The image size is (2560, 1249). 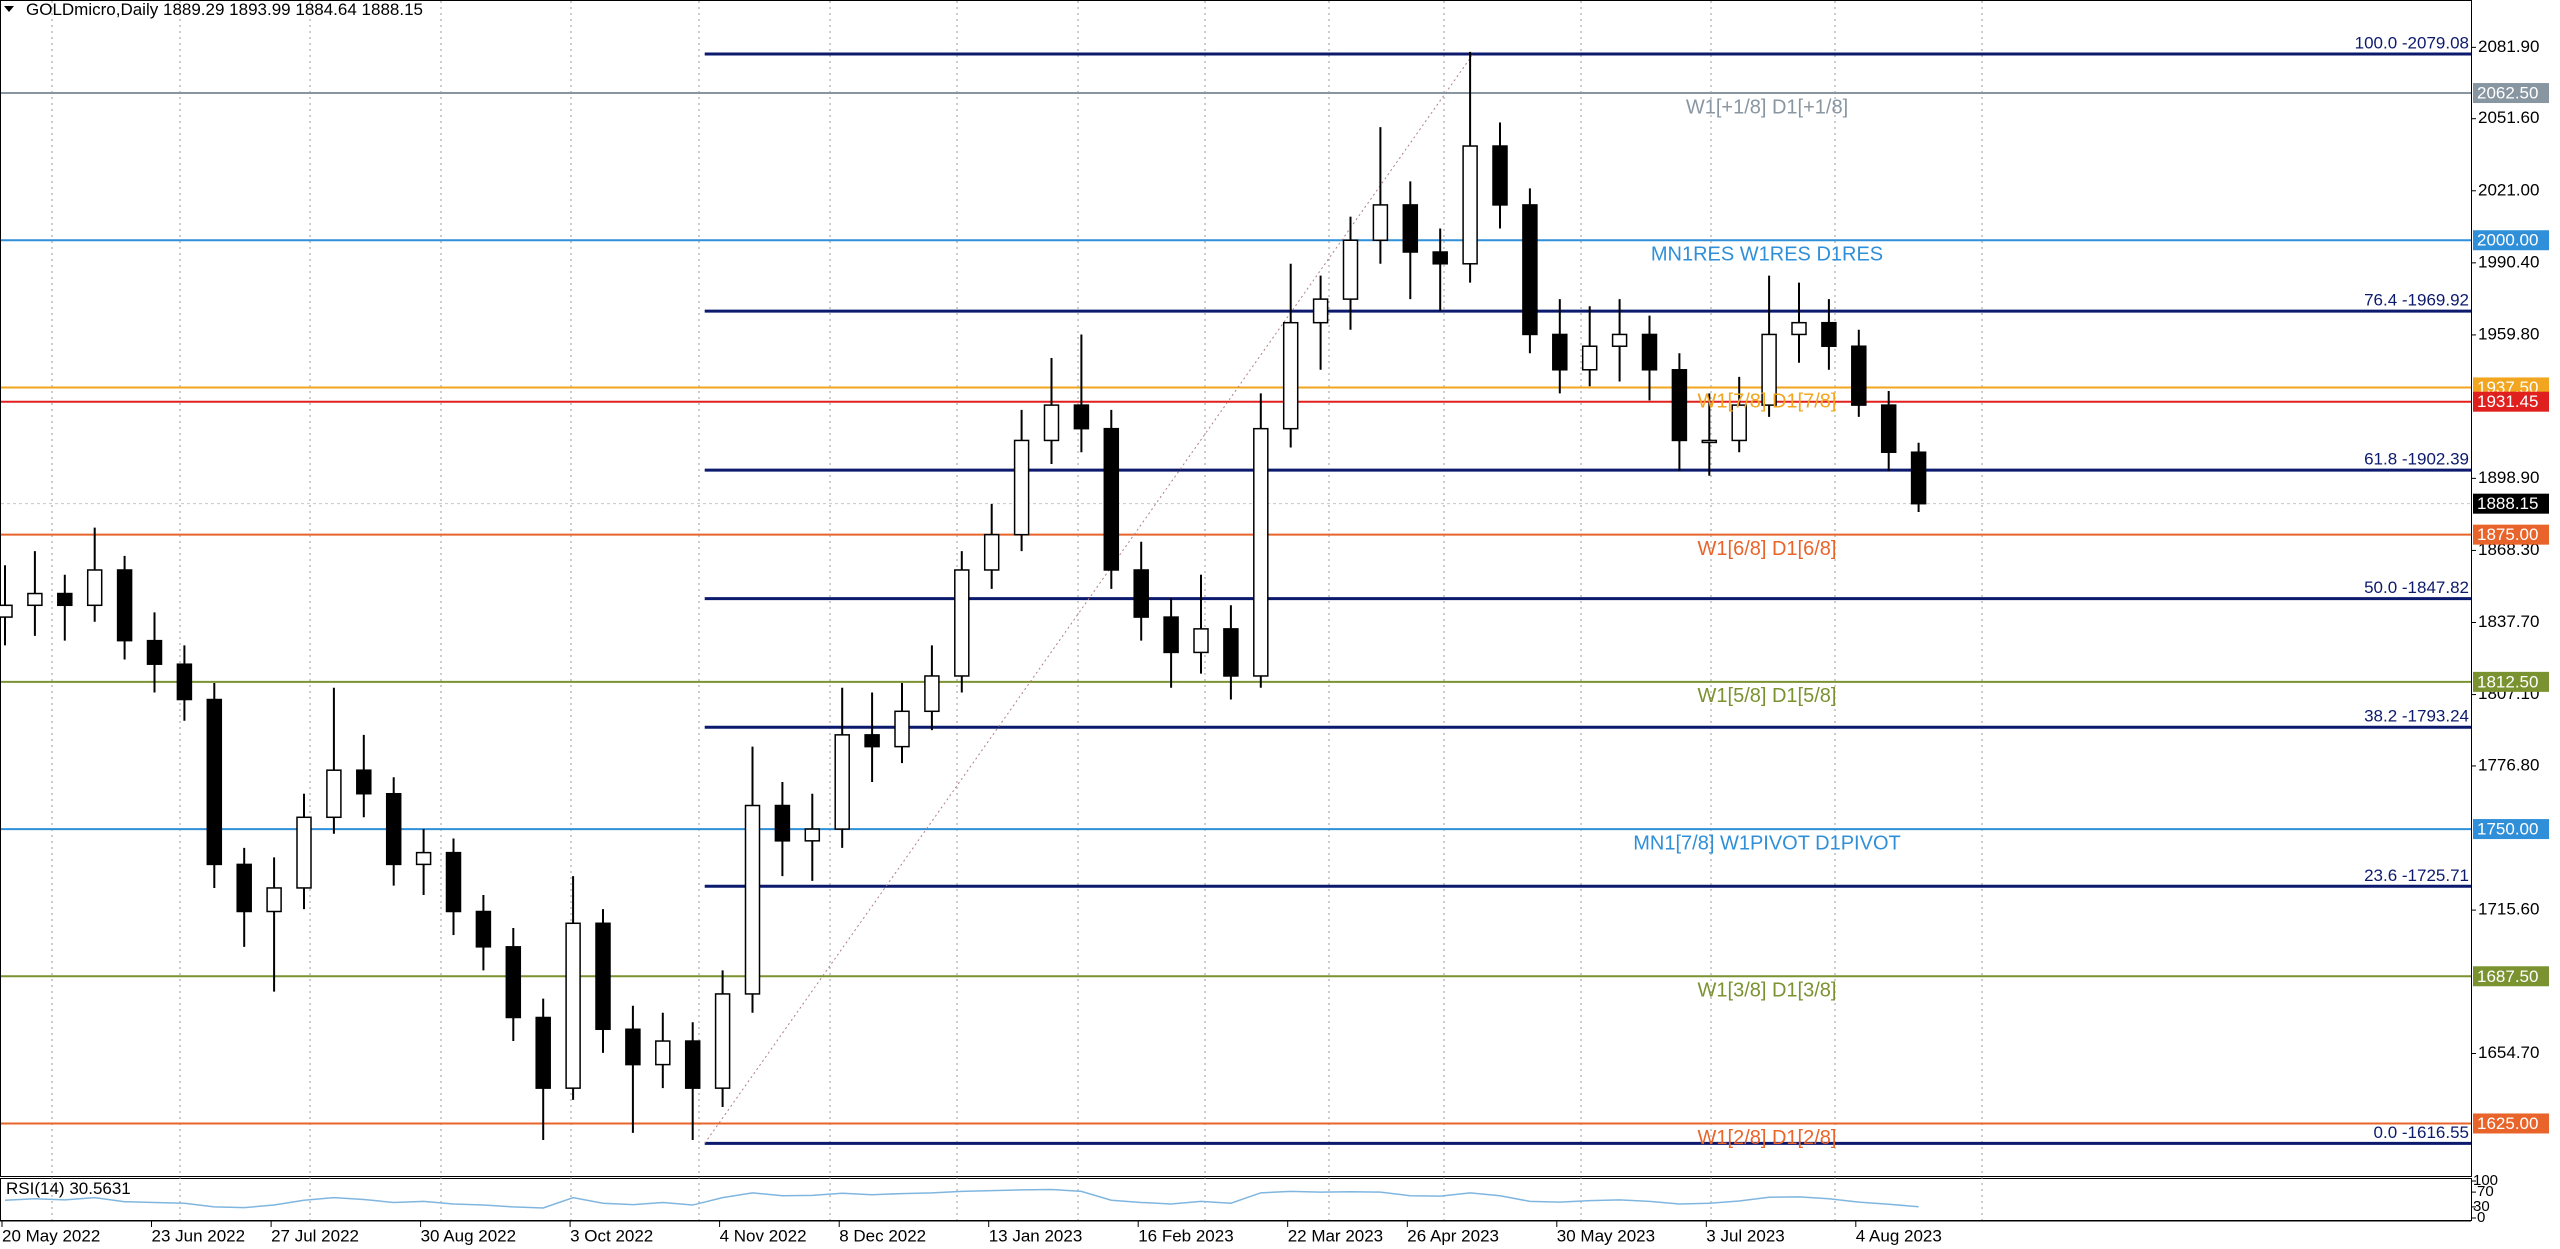 What do you see at coordinates (2508, 117) in the screenshot?
I see `y-tick-label: 2051.60` at bounding box center [2508, 117].